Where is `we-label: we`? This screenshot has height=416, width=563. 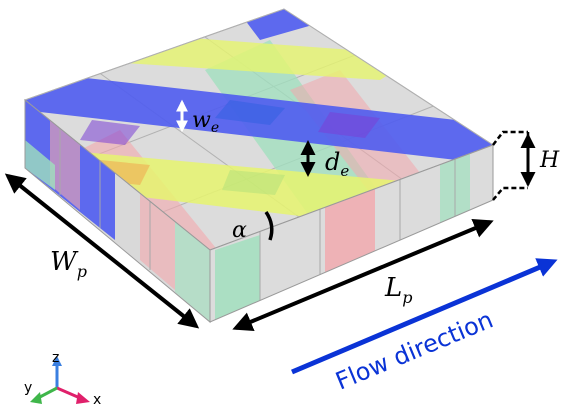
we-label: we is located at coordinates (205, 122).